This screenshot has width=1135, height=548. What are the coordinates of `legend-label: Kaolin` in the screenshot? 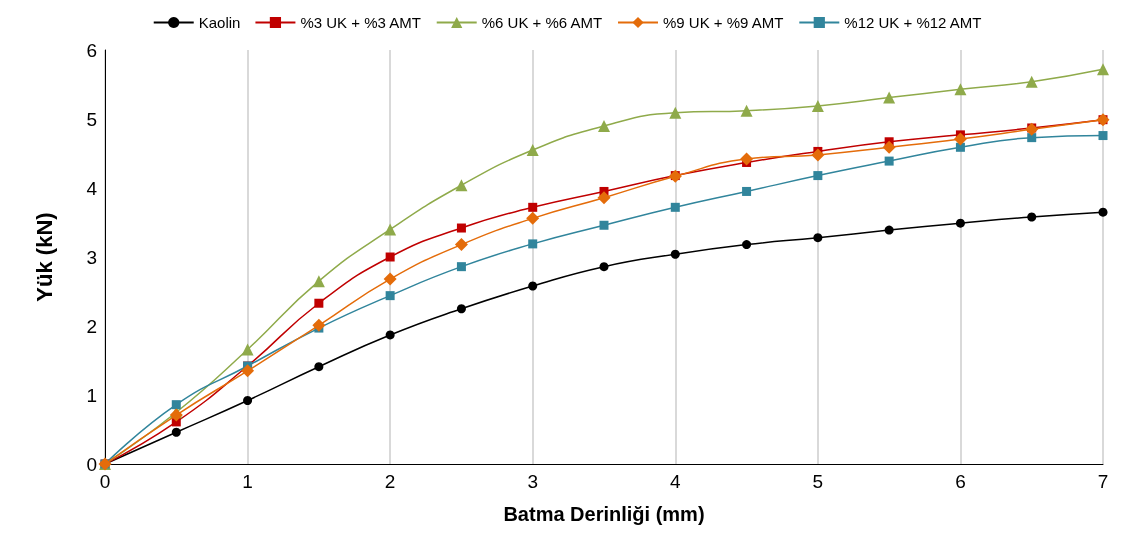 It's located at (219, 22).